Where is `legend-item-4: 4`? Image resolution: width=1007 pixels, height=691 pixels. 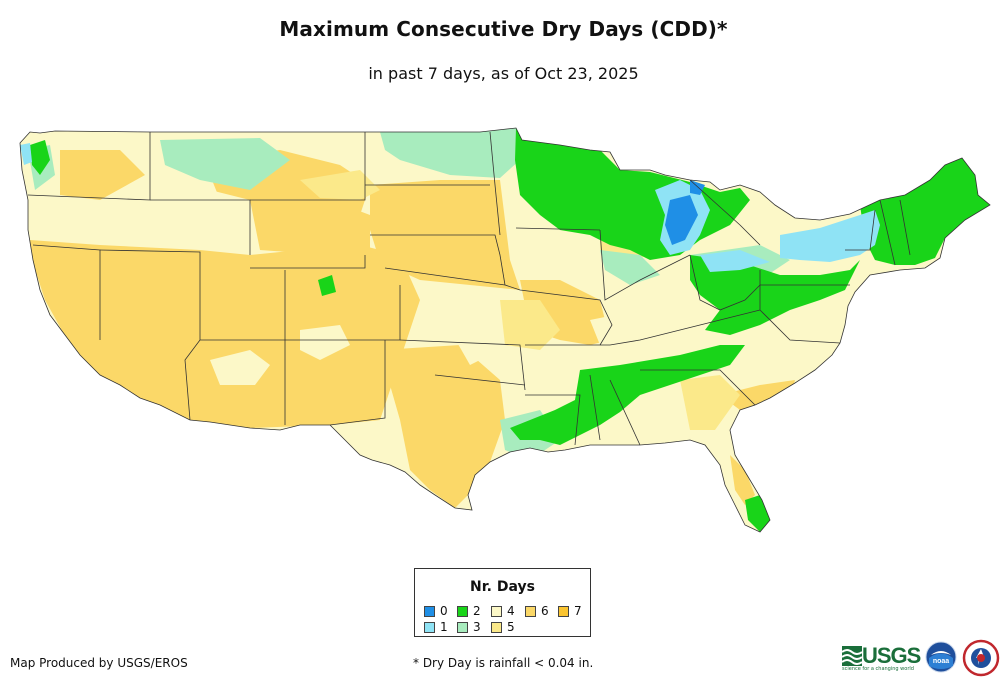 legend-item-4: 4 is located at coordinates (503, 611).